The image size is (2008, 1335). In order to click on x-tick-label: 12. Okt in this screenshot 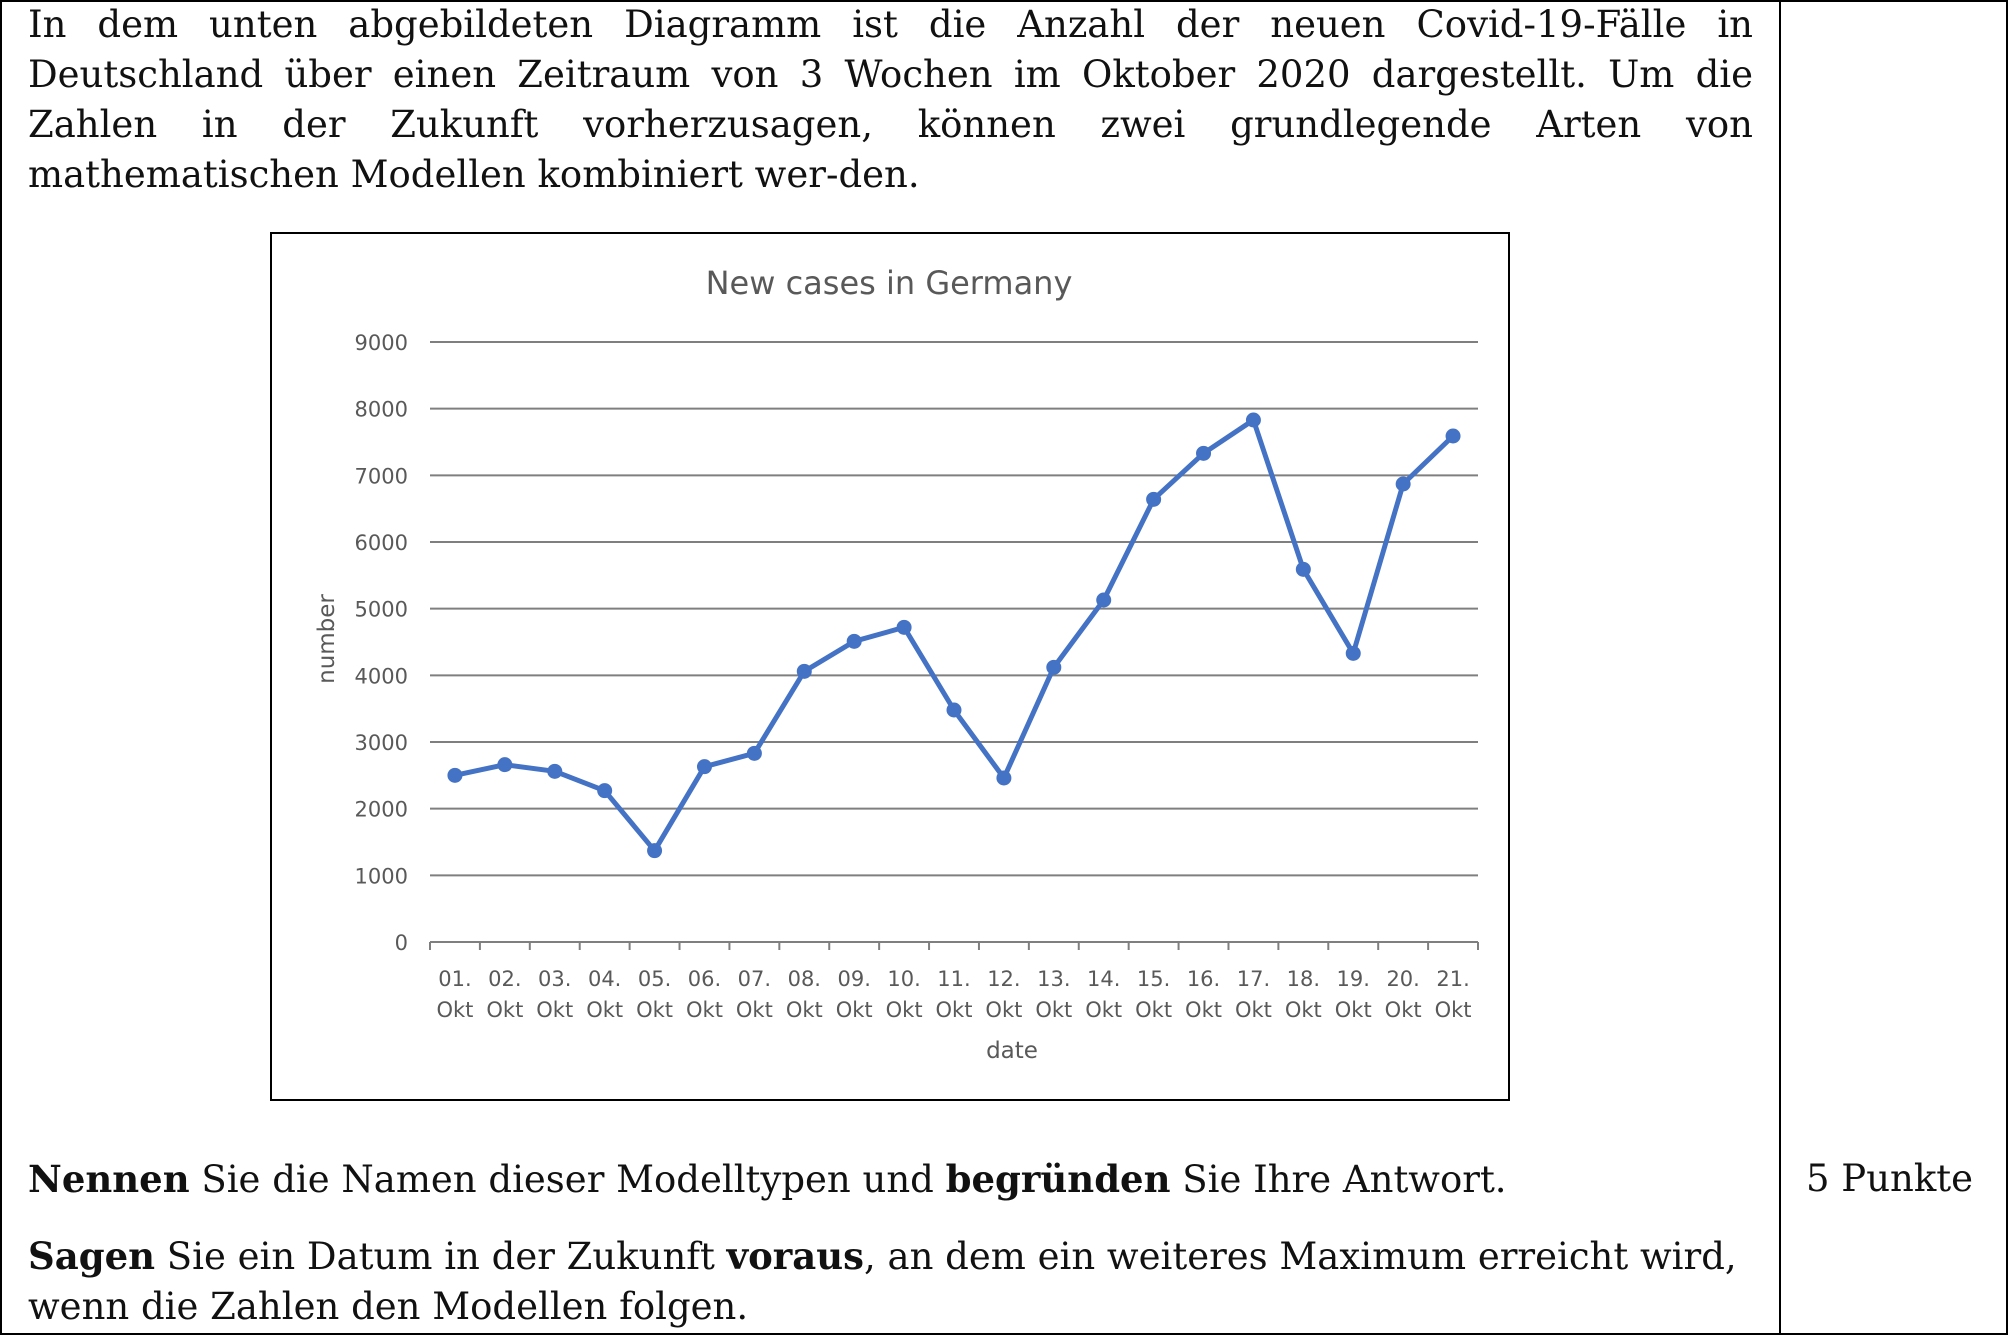, I will do `click(1003, 994)`.